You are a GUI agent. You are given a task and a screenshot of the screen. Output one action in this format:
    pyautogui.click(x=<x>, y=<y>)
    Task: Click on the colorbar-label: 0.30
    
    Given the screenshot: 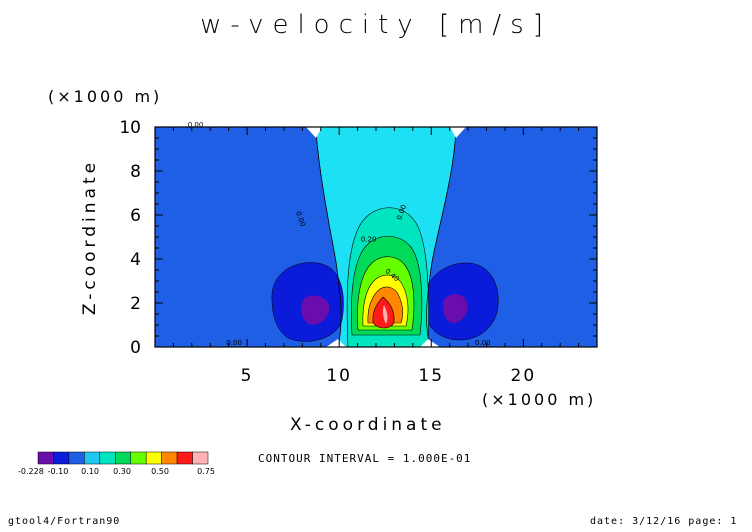 What is the action you would take?
    pyautogui.click(x=122, y=471)
    